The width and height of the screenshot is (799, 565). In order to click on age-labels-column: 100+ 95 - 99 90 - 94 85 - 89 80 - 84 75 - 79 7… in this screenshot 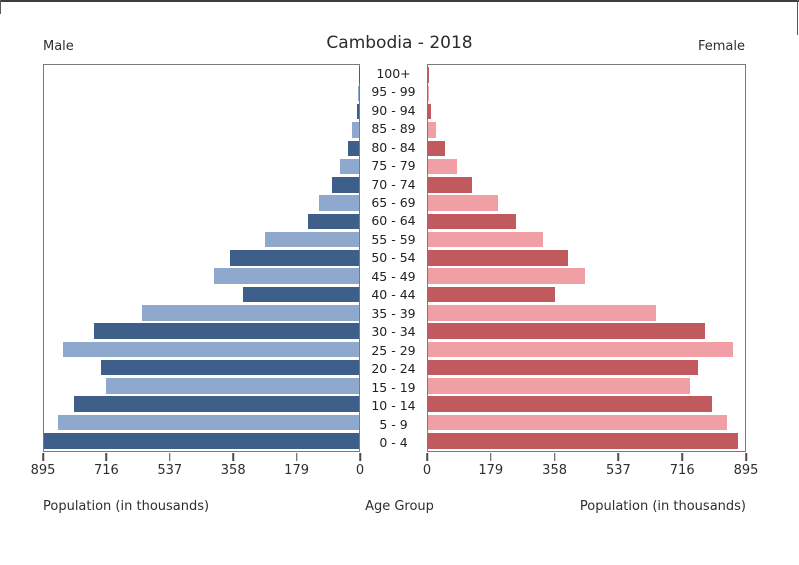, I will do `click(393, 258)`.